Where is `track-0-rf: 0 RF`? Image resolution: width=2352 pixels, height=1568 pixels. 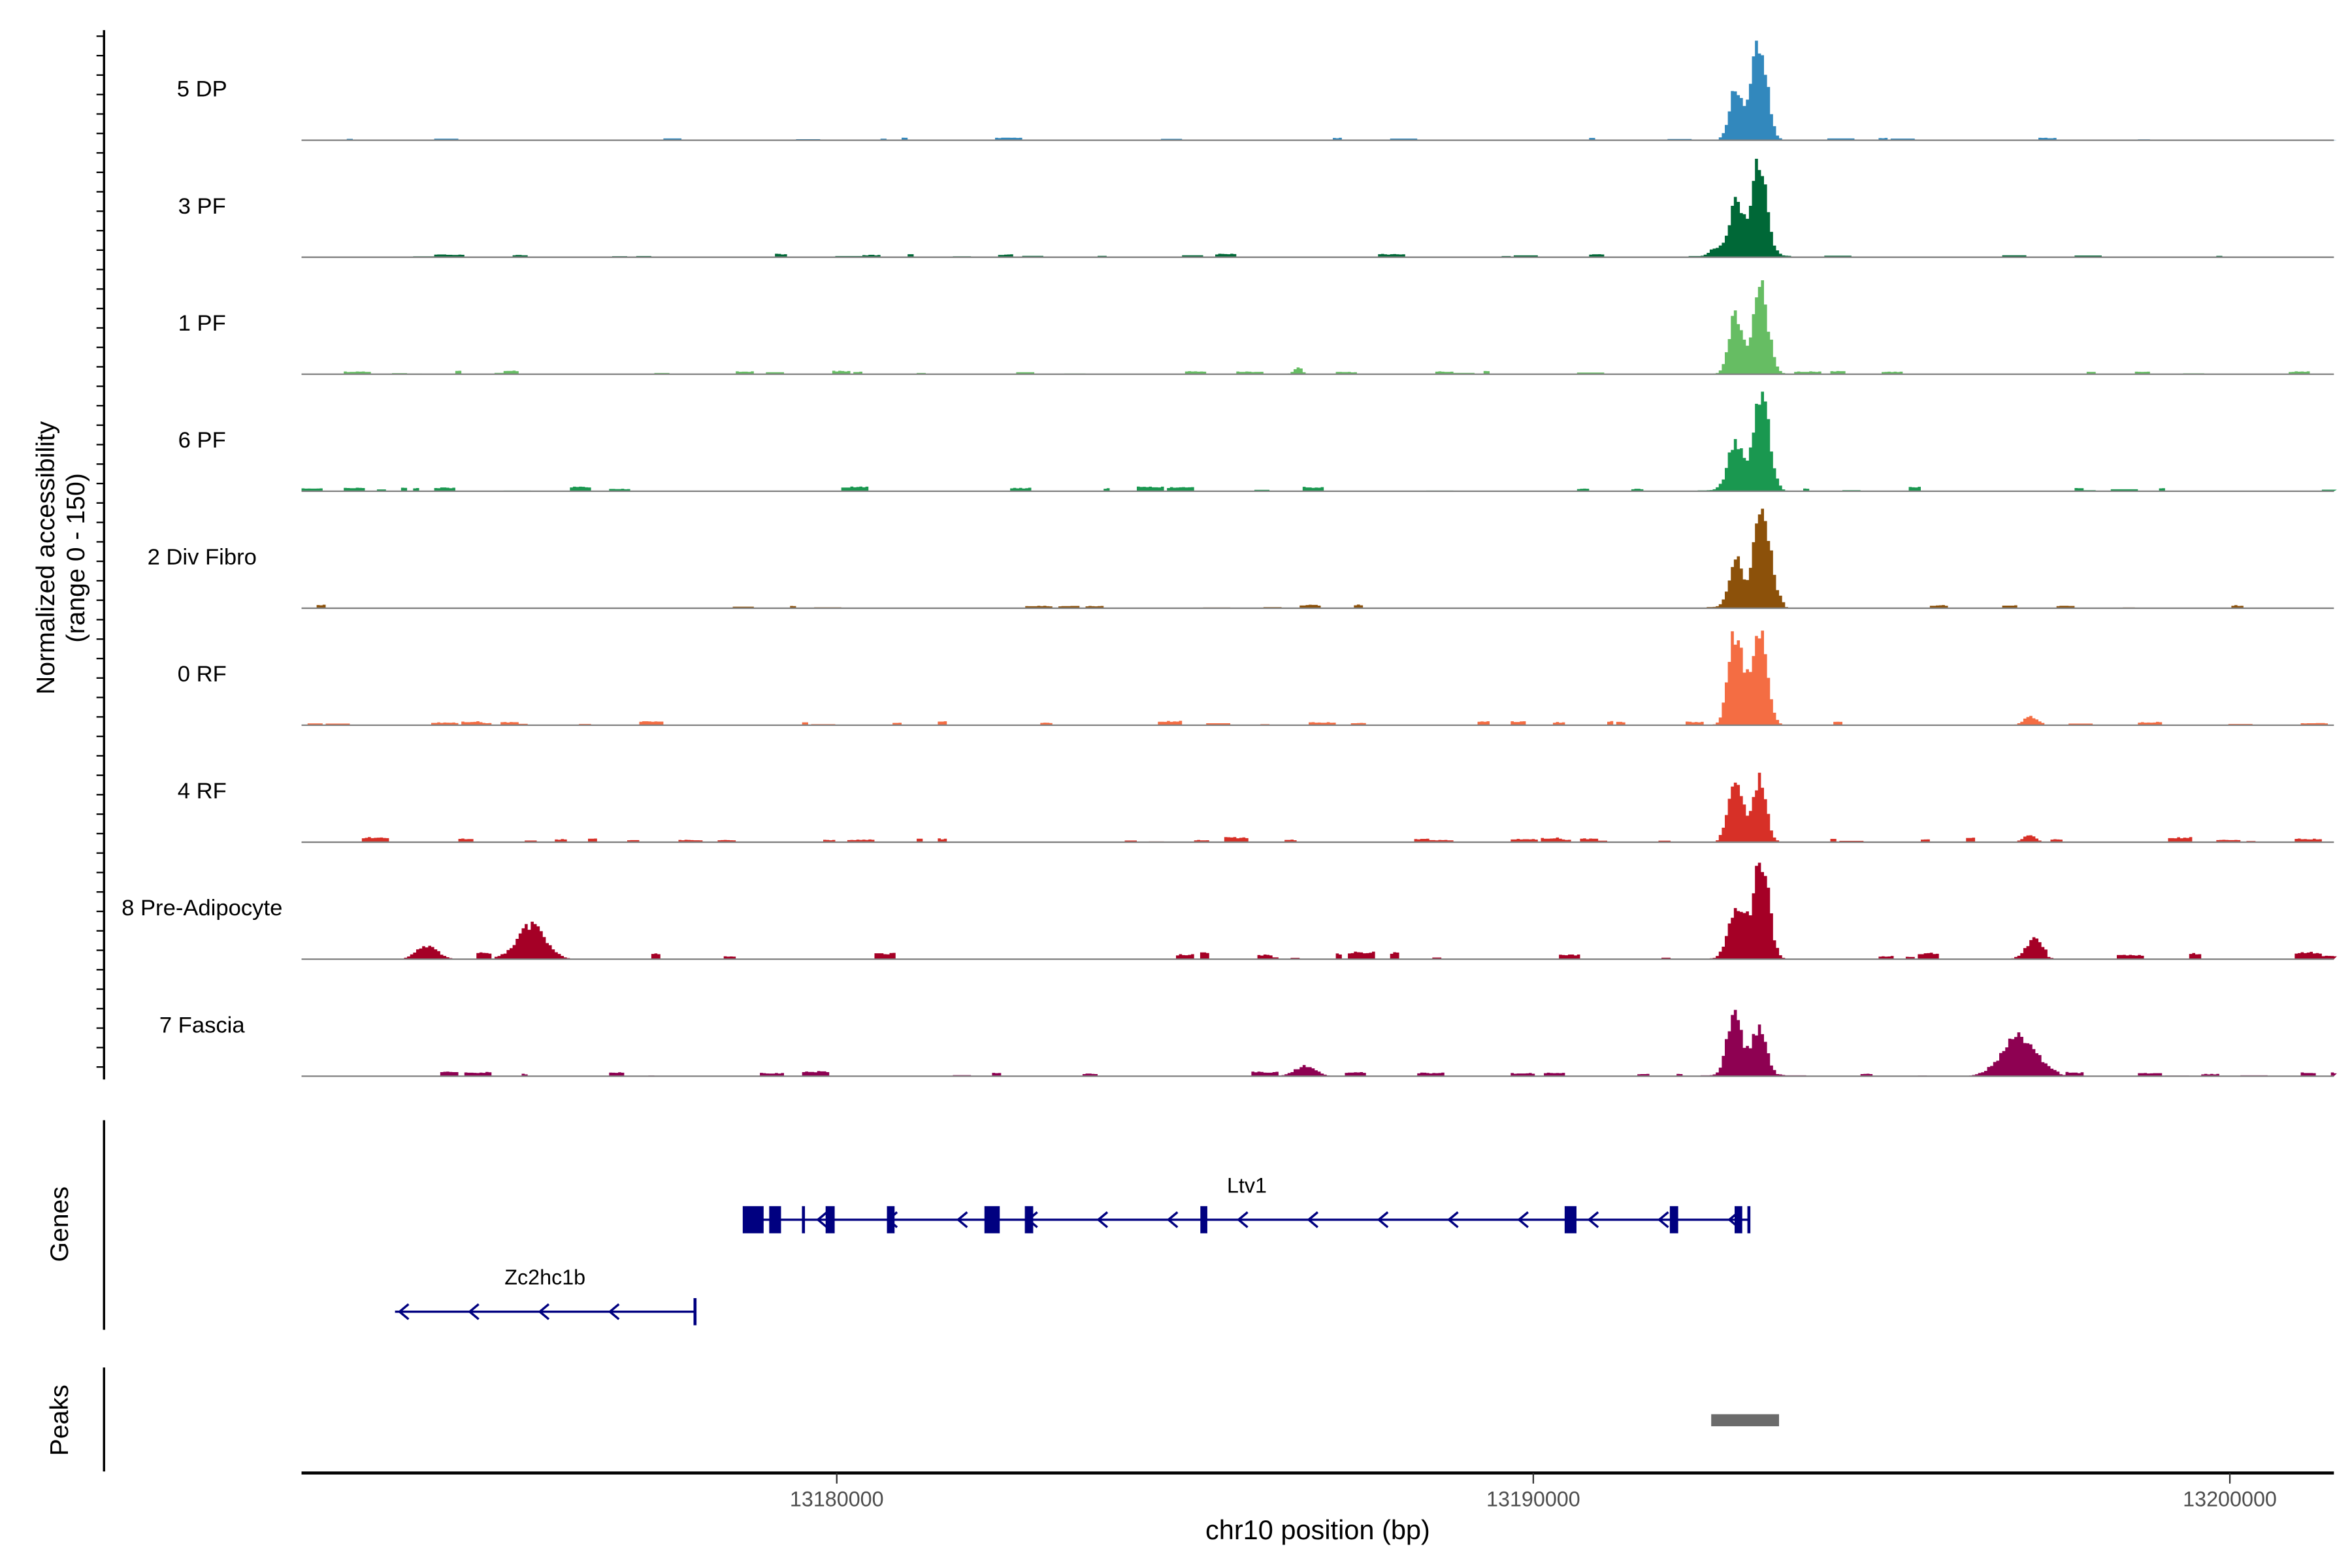
track-0-rf: 0 RF is located at coordinates (1257, 678).